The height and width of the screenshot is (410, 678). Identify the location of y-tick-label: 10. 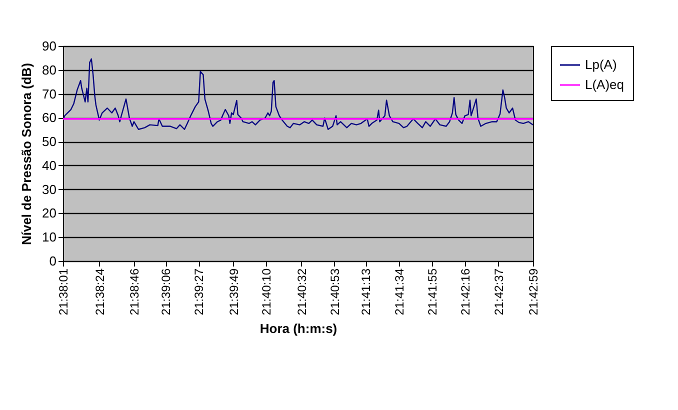
(49, 237).